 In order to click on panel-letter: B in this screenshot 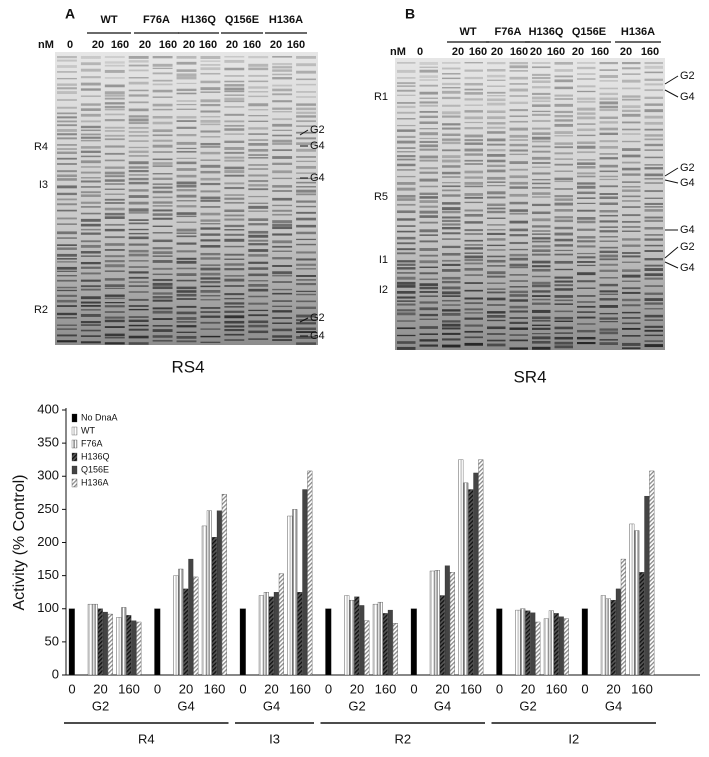, I will do `click(410, 14)`.